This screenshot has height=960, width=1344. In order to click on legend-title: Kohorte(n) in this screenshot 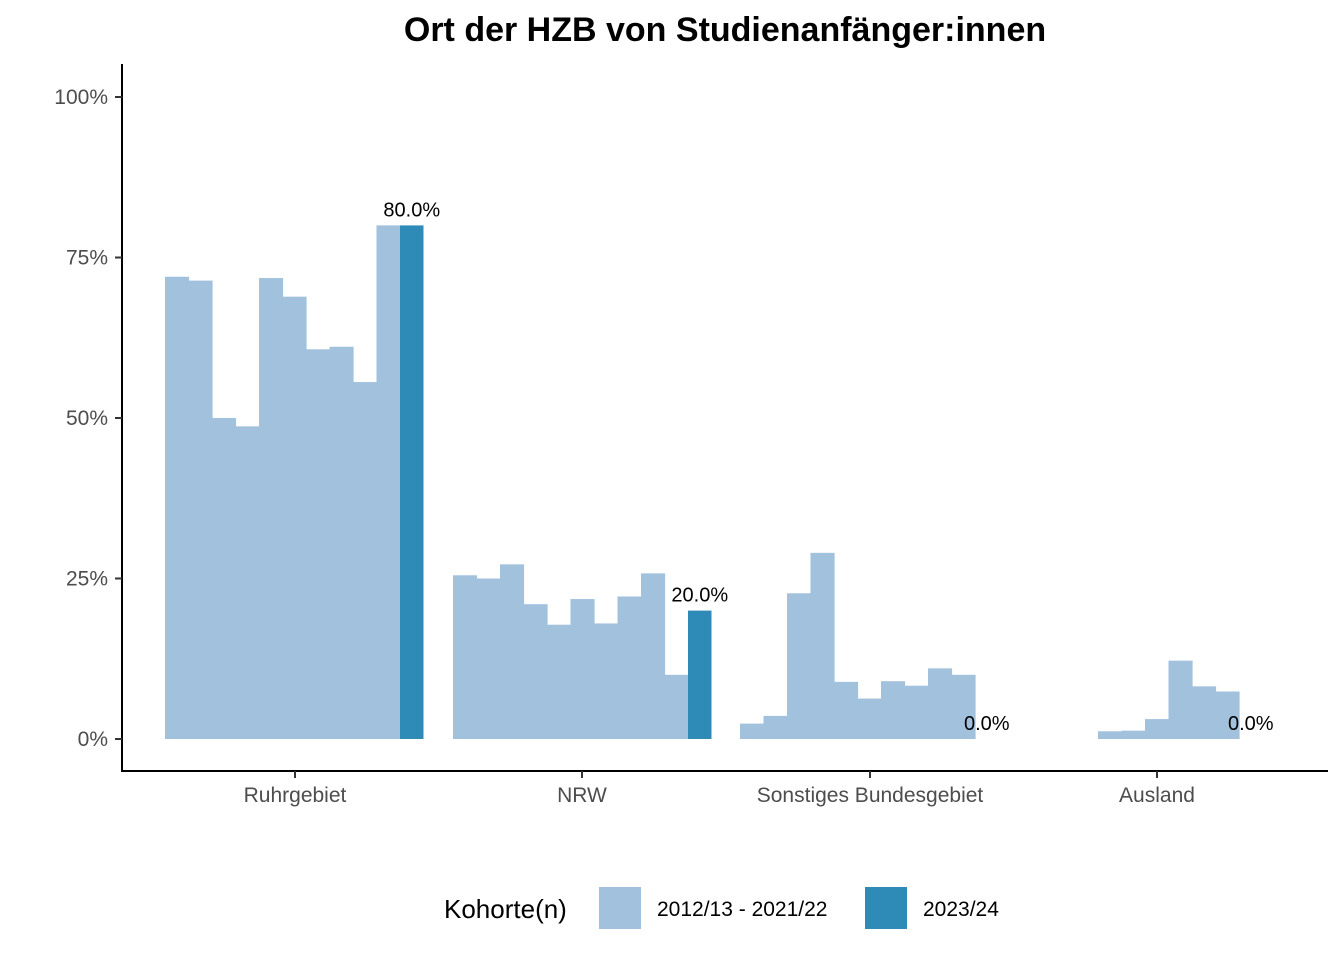, I will do `click(505, 909)`.